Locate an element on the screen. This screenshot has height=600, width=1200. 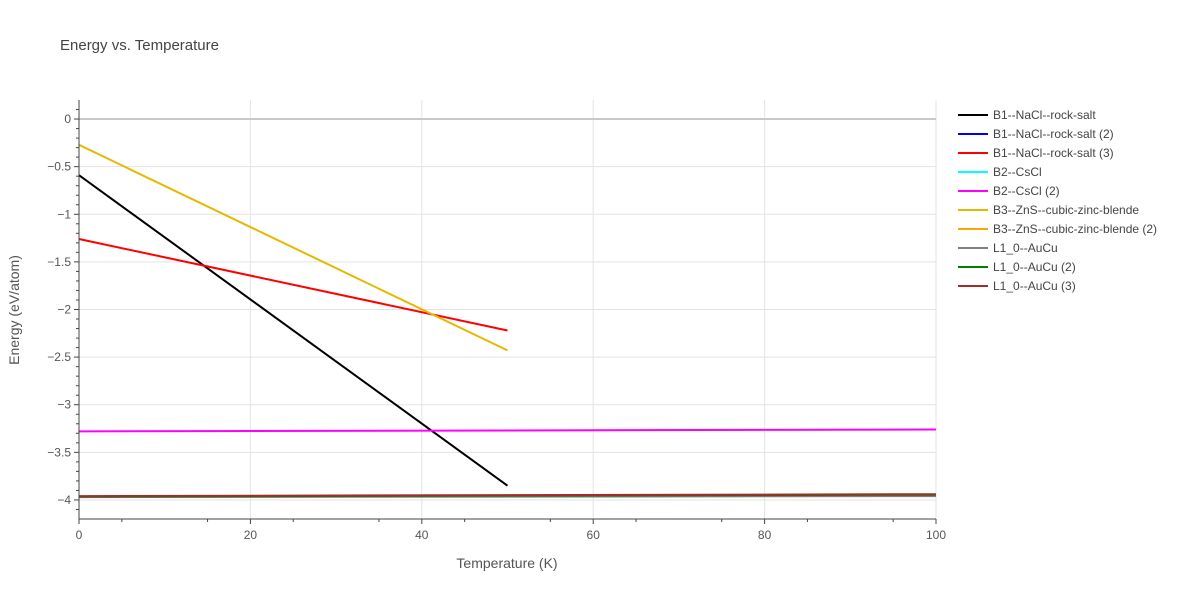
legend-label: B1--NaCl--rock-salt (3) is located at coordinates (1053, 153).